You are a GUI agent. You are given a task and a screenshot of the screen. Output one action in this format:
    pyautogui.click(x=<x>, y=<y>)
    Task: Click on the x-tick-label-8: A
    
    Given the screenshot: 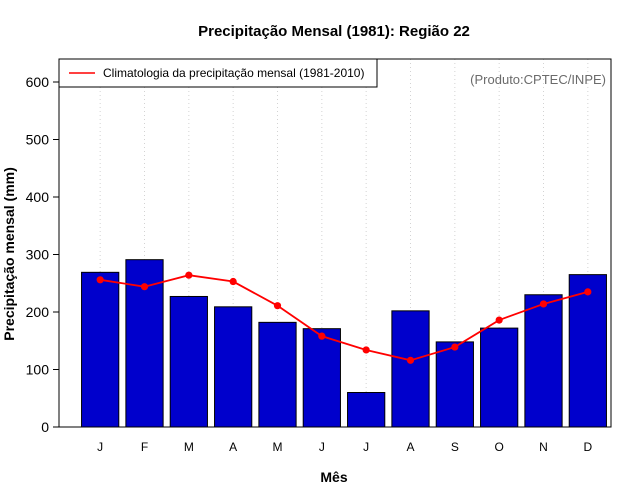 What is the action you would take?
    pyautogui.click(x=410, y=447)
    